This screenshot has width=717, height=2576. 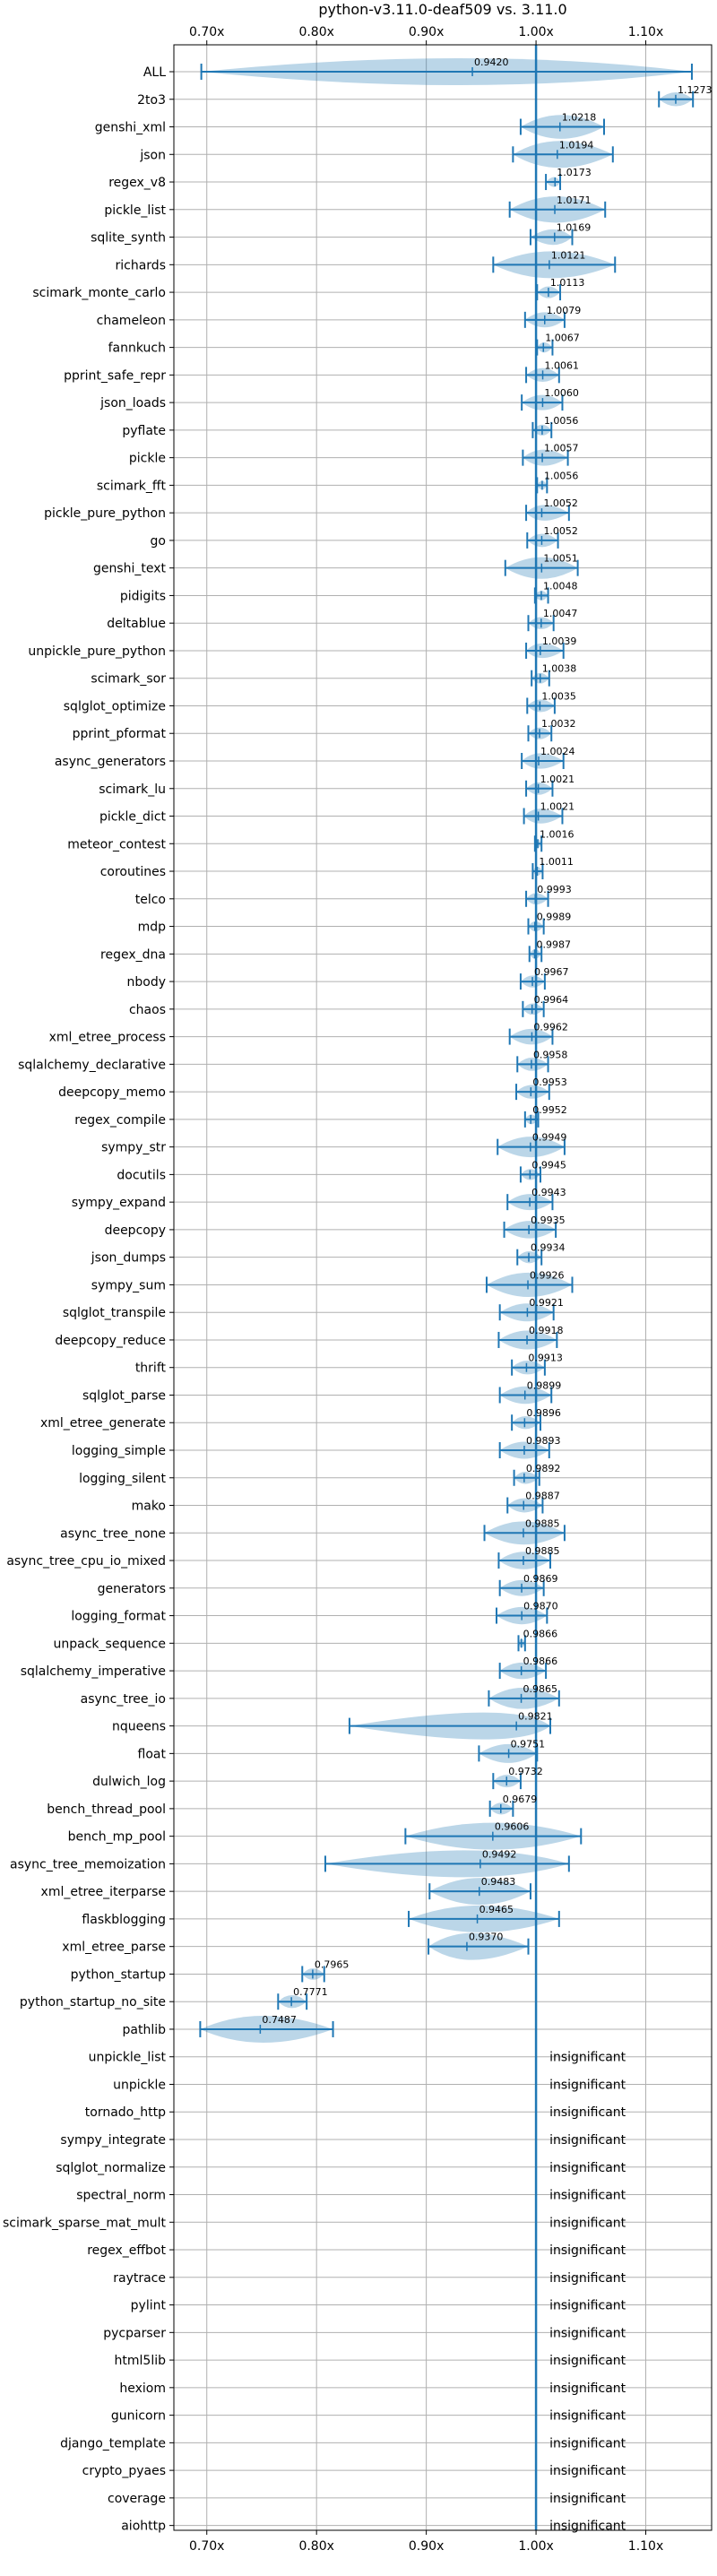 What do you see at coordinates (525, 1771) in the screenshot?
I see `mean-value-label: 0.9732` at bounding box center [525, 1771].